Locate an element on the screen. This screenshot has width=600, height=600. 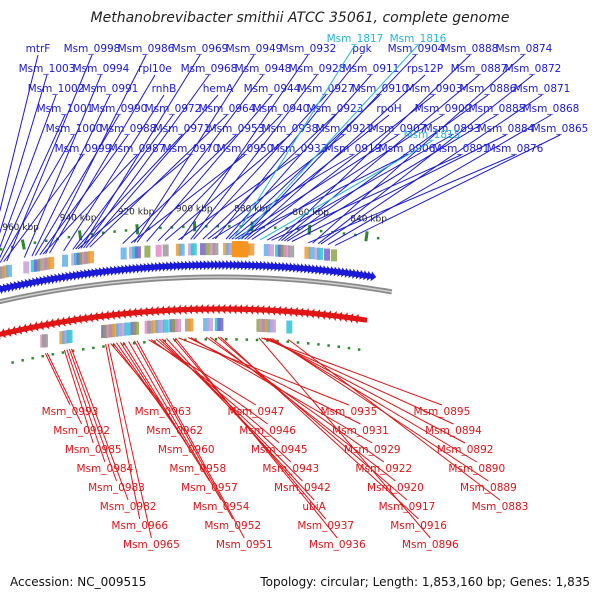
forward-gene-label: rnhB is located at coordinates (164, 89).